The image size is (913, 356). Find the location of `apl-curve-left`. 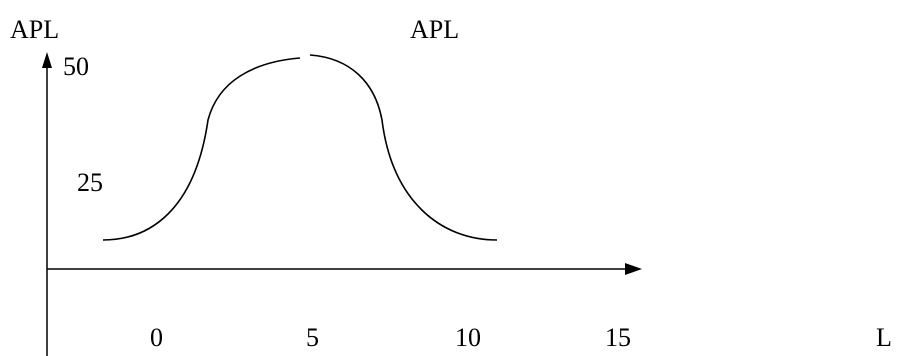

apl-curve-left is located at coordinates (201, 149).